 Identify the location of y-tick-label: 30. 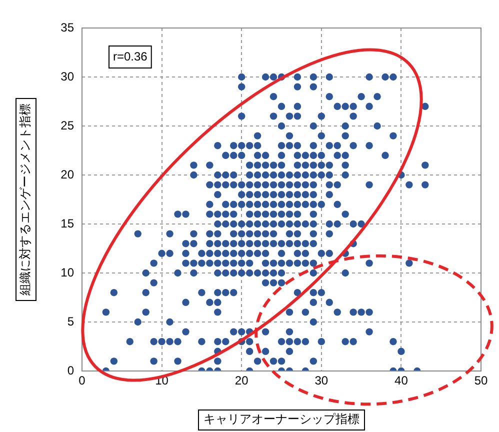
(67, 76).